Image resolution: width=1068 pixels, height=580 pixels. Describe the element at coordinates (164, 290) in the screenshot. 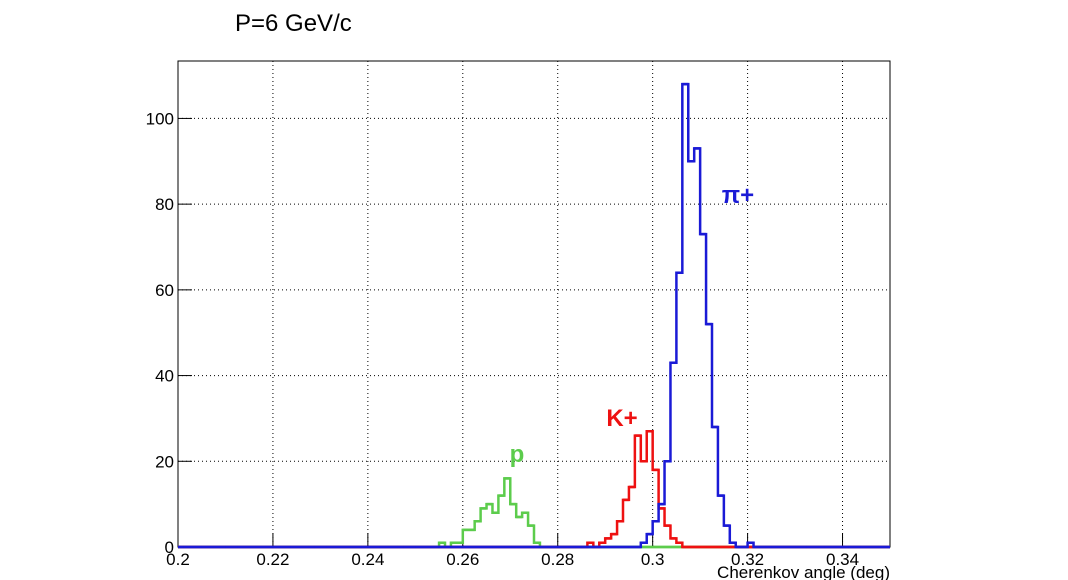

I see `y-tick-label: 60` at that location.